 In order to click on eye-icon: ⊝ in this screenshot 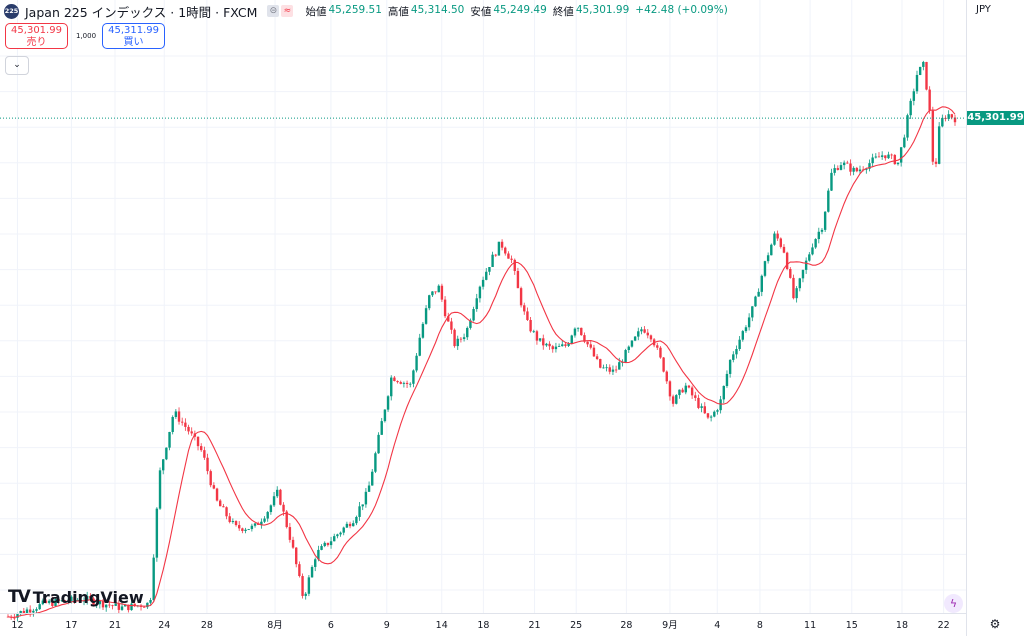, I will do `click(273, 11)`.